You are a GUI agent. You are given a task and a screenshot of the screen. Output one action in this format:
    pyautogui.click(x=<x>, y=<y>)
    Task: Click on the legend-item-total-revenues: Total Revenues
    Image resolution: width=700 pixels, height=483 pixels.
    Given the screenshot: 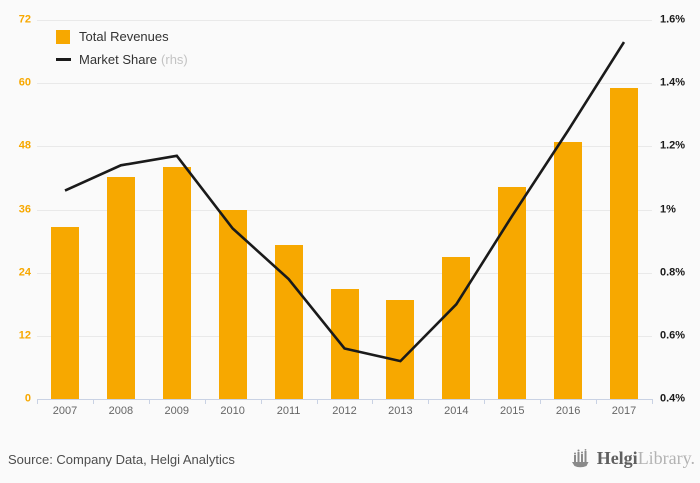 What is the action you would take?
    pyautogui.click(x=122, y=36)
    